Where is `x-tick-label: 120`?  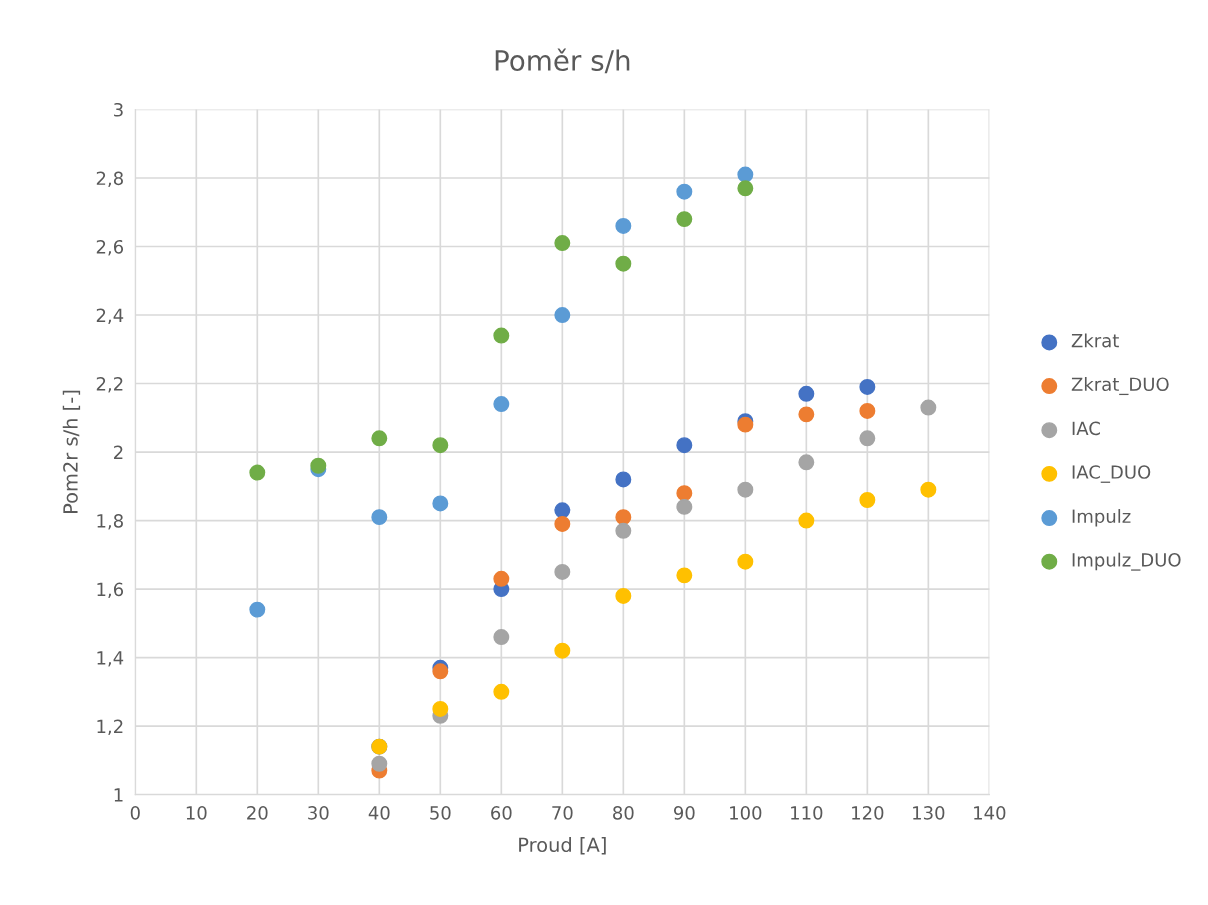
x-tick-label: 120 is located at coordinates (868, 813).